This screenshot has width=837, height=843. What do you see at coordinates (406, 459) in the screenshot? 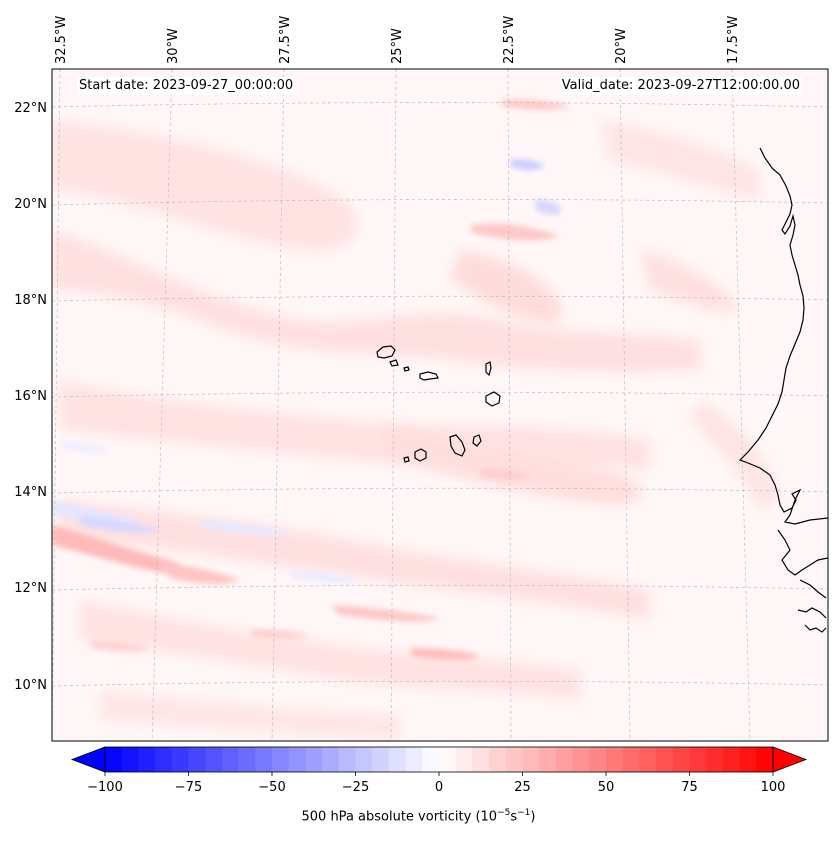
I see `island-brava` at bounding box center [406, 459].